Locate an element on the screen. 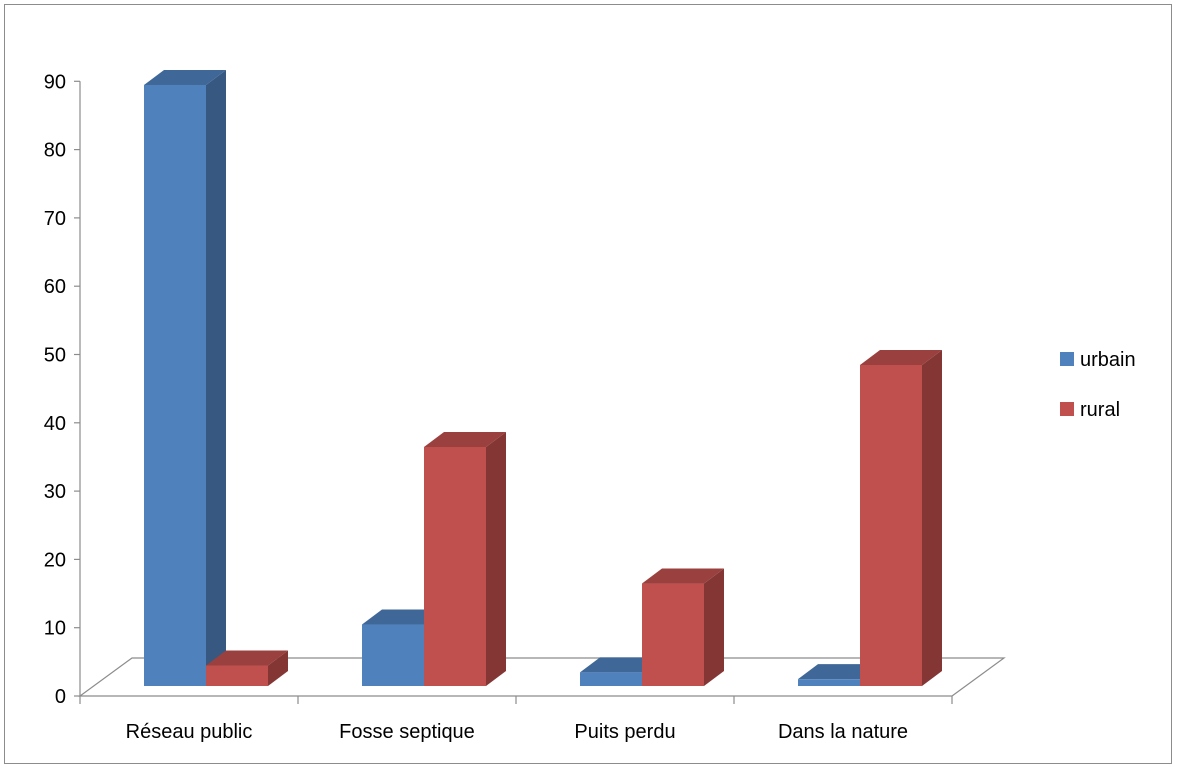 The width and height of the screenshot is (1178, 769). chart-floor is located at coordinates (542, 677).